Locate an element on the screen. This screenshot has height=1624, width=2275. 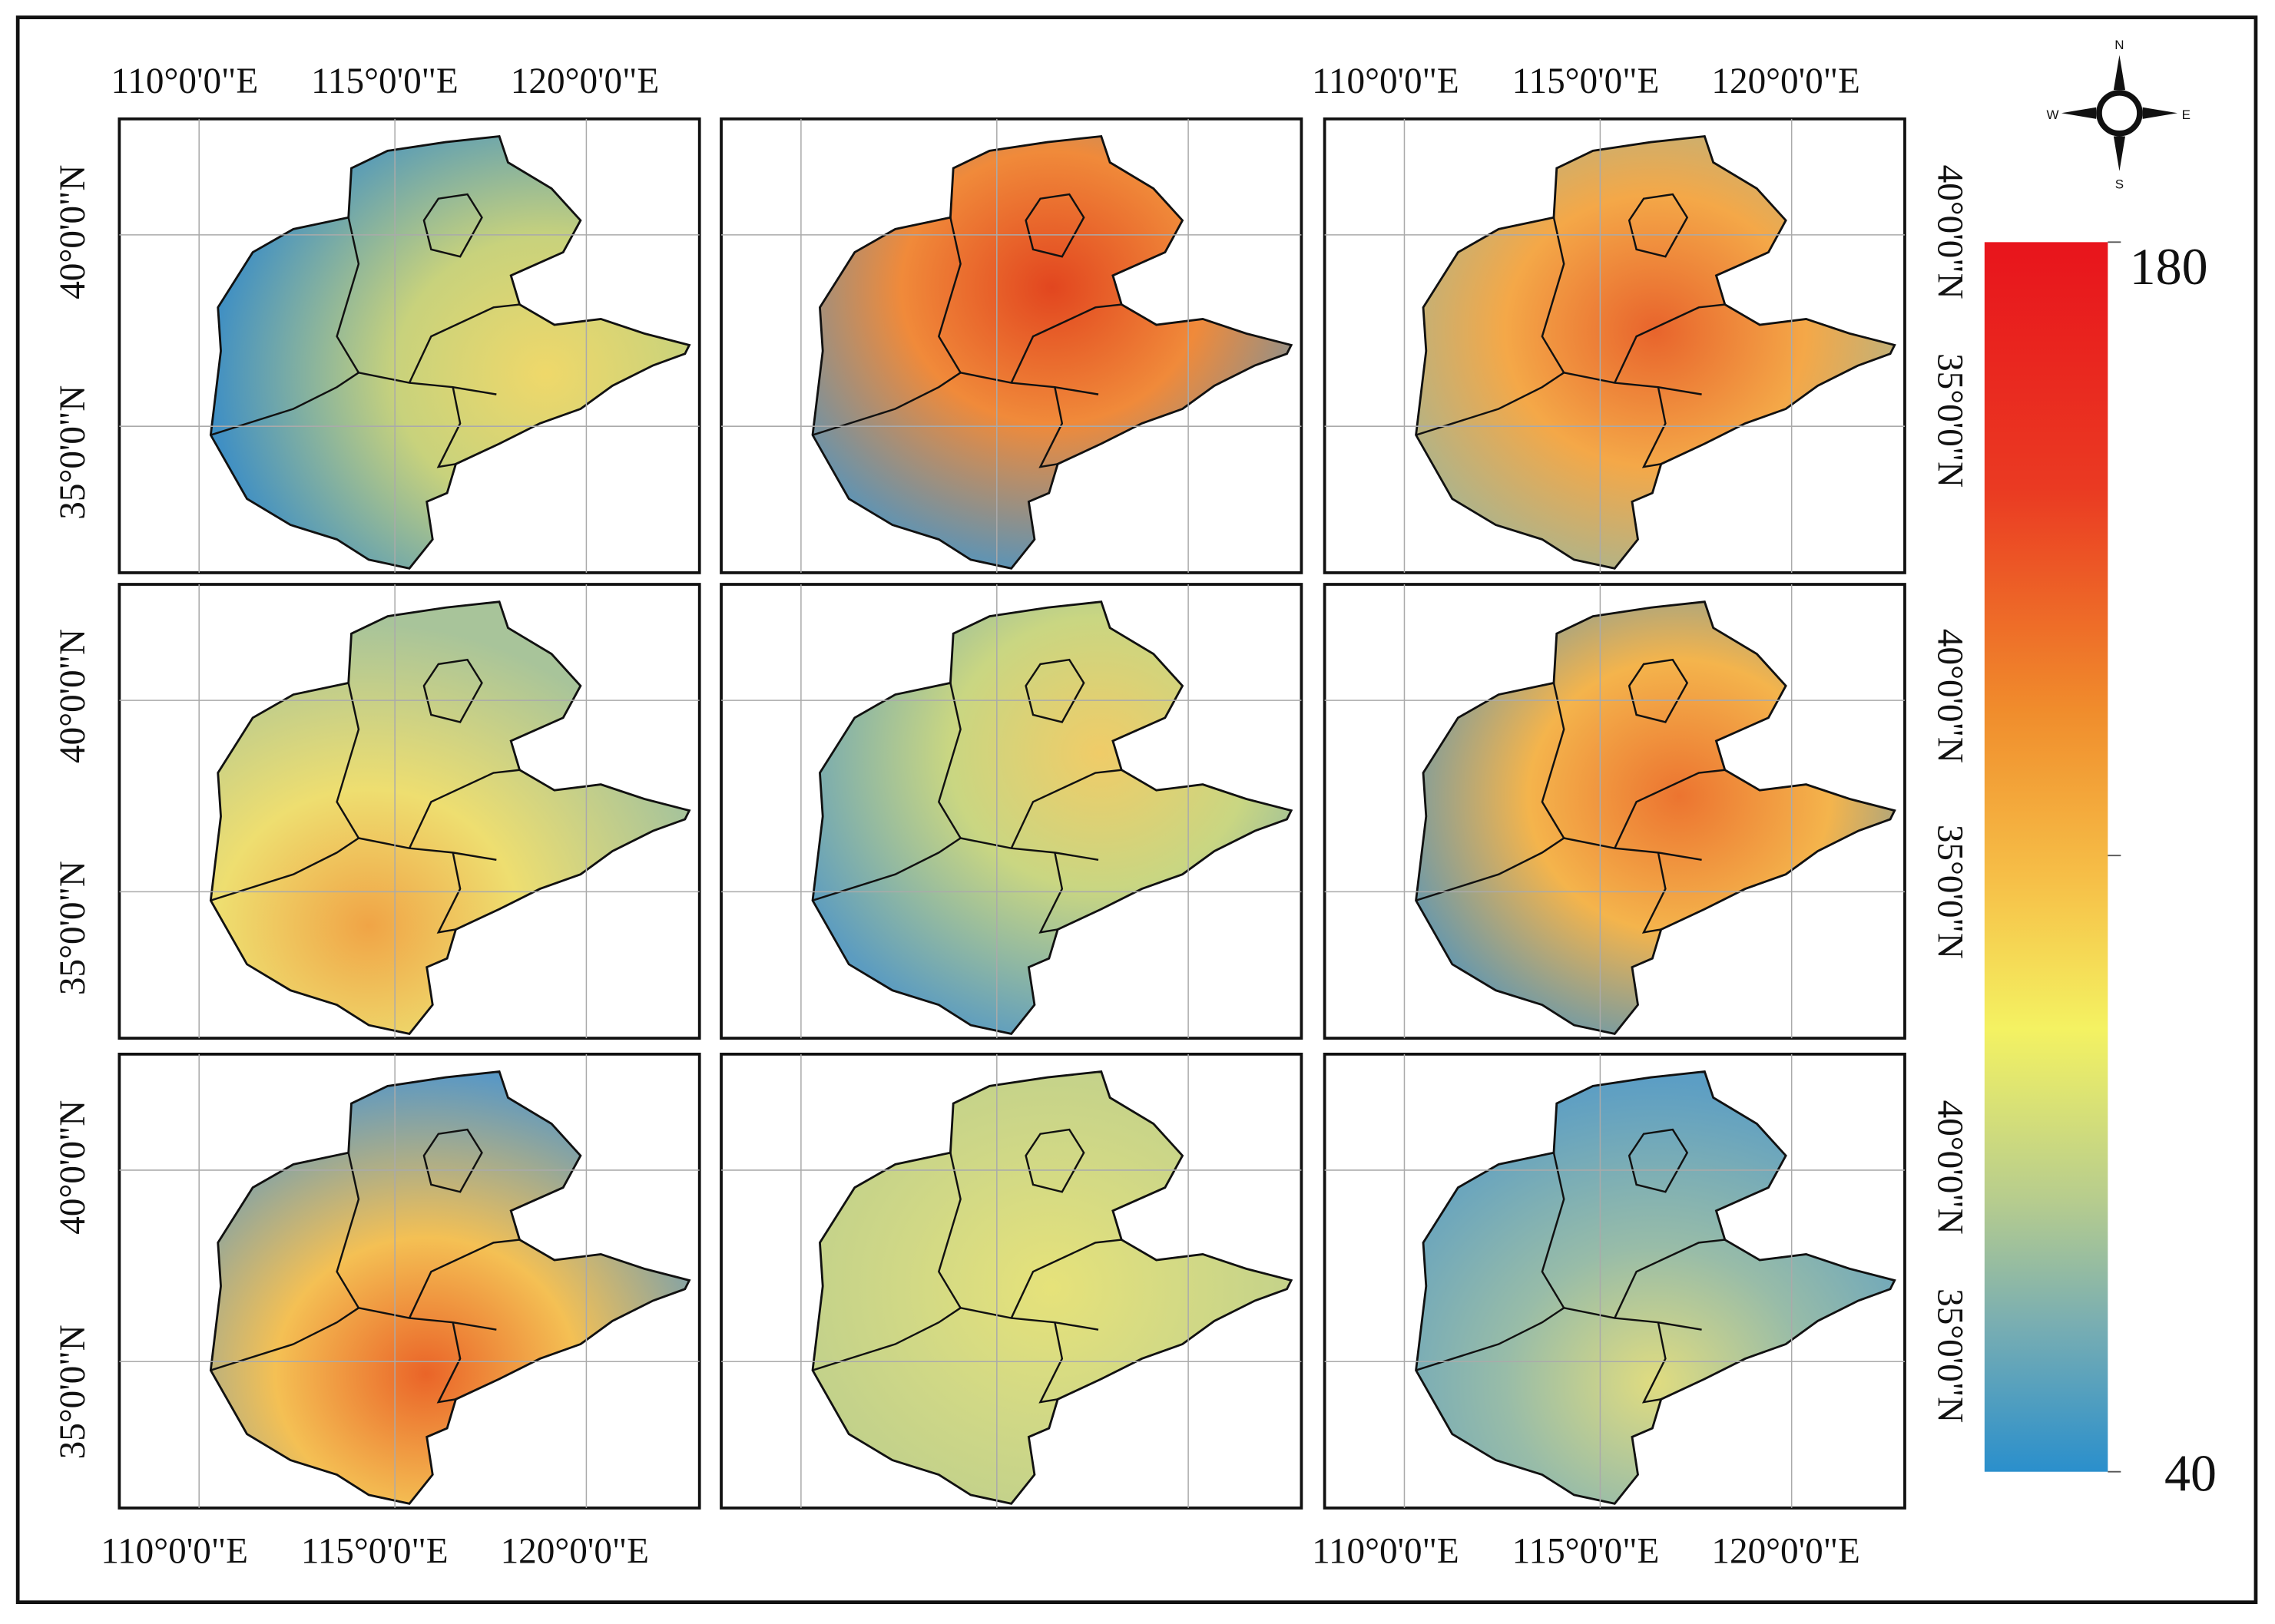
compass-east: E is located at coordinates (2186, 114).